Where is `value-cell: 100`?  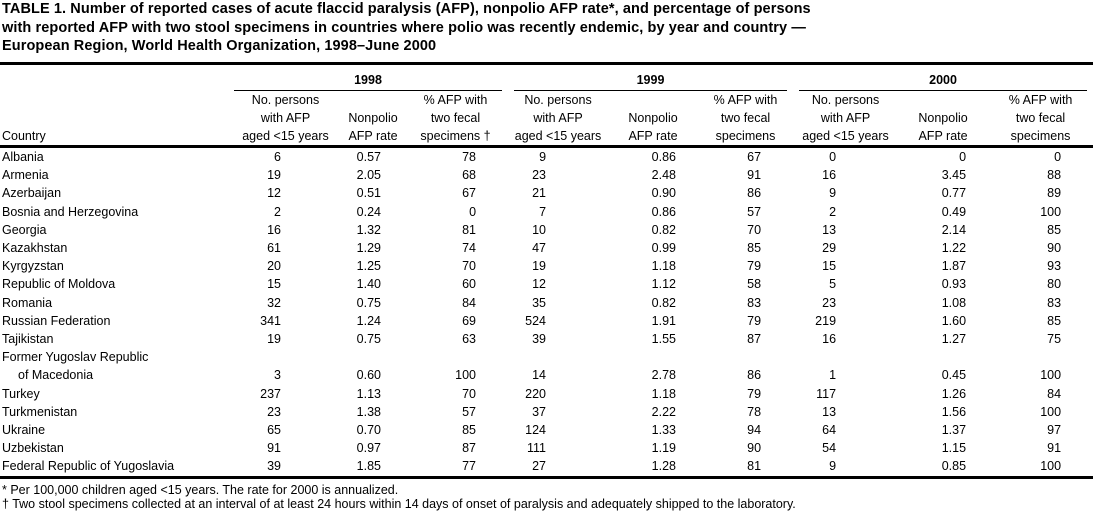 value-cell: 100 is located at coordinates (1051, 466).